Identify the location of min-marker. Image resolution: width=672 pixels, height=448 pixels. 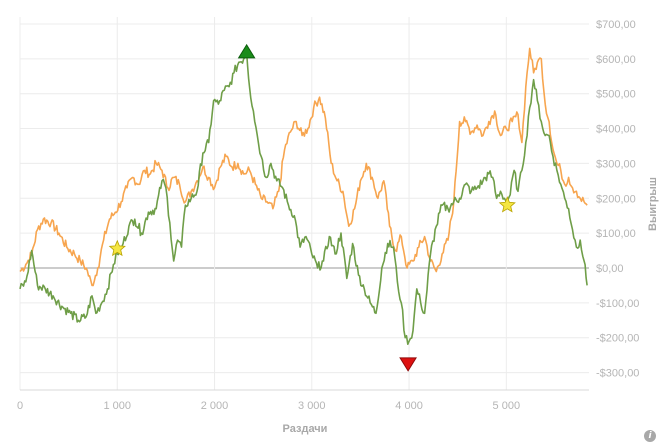
(408, 364).